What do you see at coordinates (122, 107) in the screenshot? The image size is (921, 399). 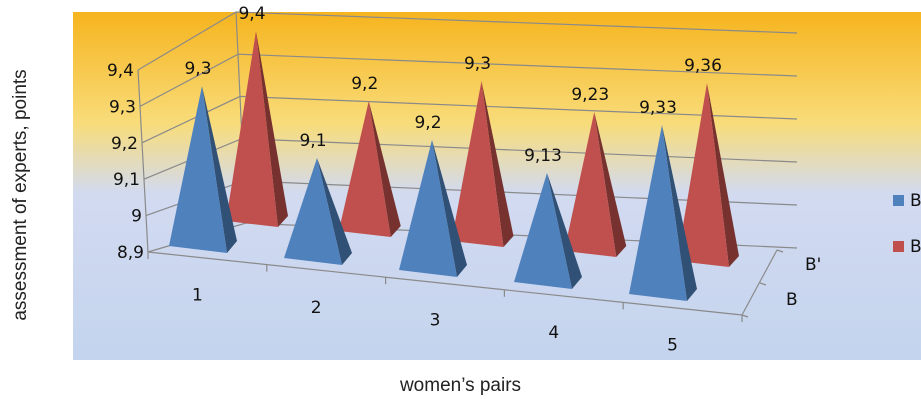 I see `y-tick-label: 9,3` at bounding box center [122, 107].